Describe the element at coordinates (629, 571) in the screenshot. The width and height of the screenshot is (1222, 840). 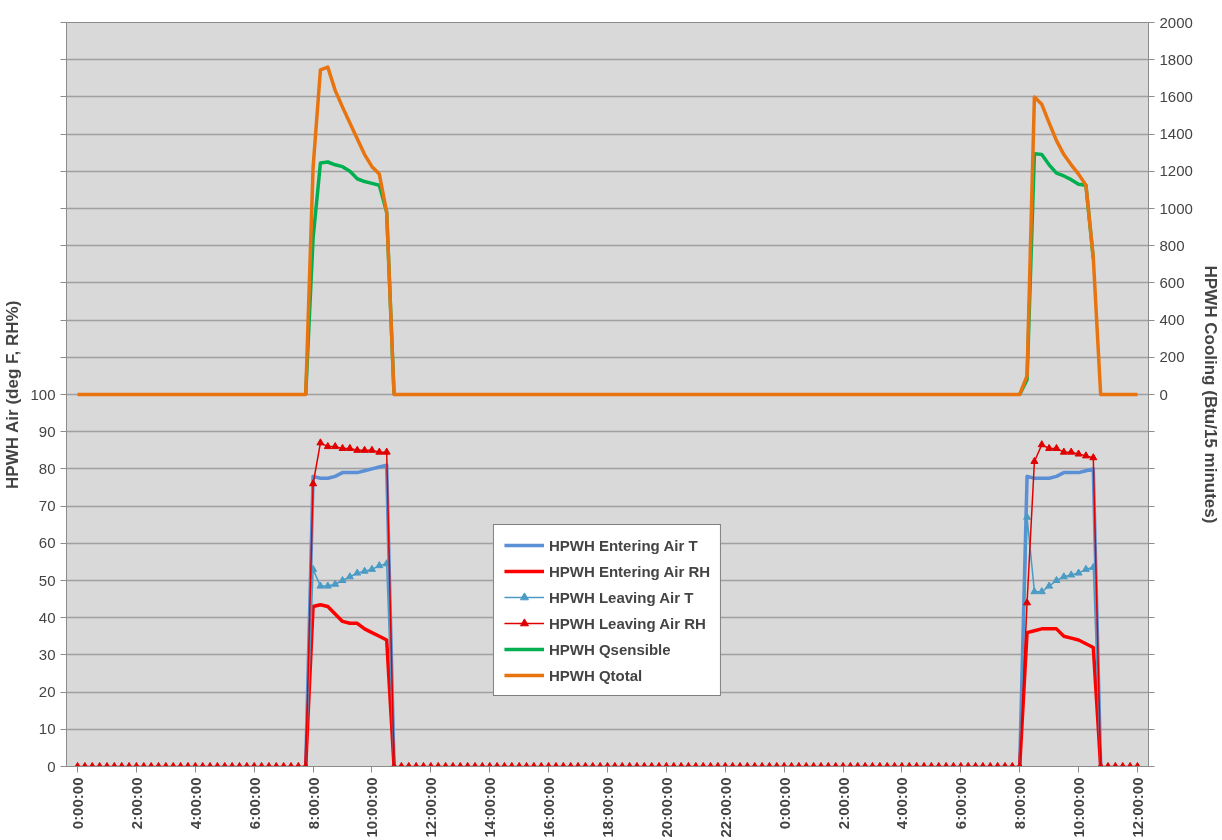
I see `legend-label: HPWH Entering Air RH` at that location.